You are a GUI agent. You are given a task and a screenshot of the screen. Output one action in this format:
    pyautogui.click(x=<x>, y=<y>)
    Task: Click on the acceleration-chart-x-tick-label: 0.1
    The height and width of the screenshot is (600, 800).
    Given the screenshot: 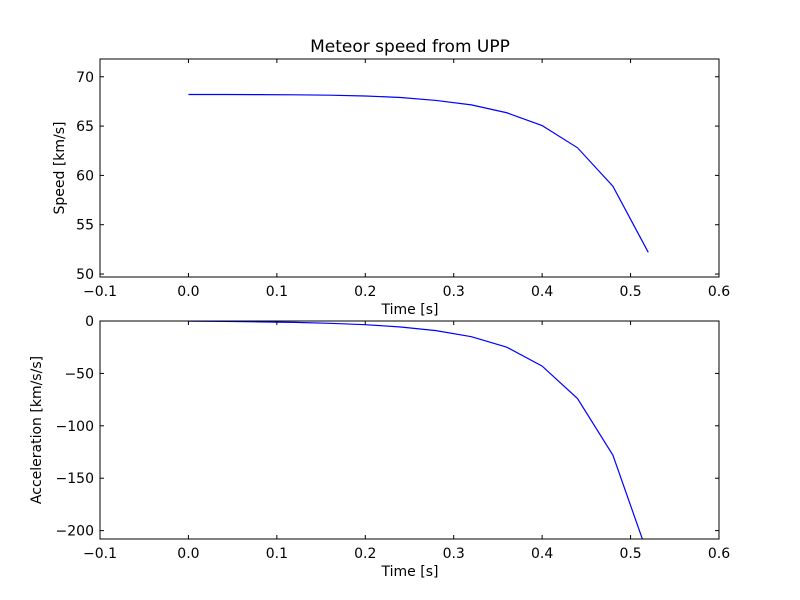 What is the action you would take?
    pyautogui.click(x=277, y=554)
    